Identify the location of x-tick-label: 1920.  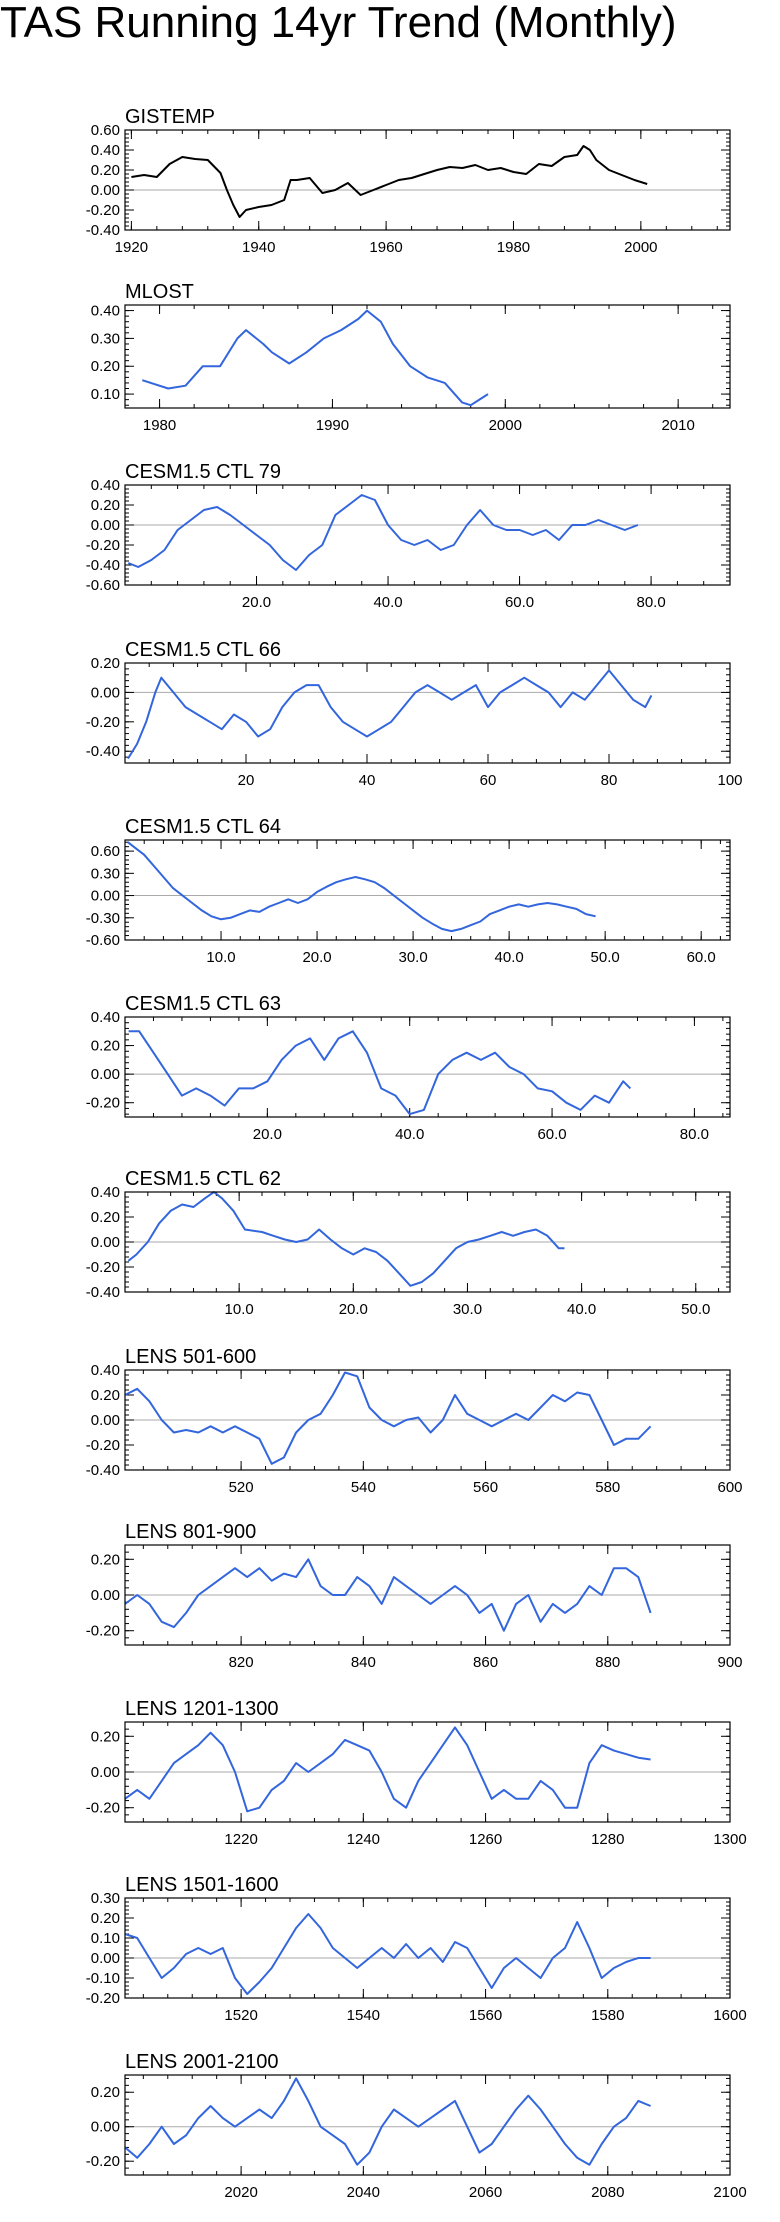
(131, 247).